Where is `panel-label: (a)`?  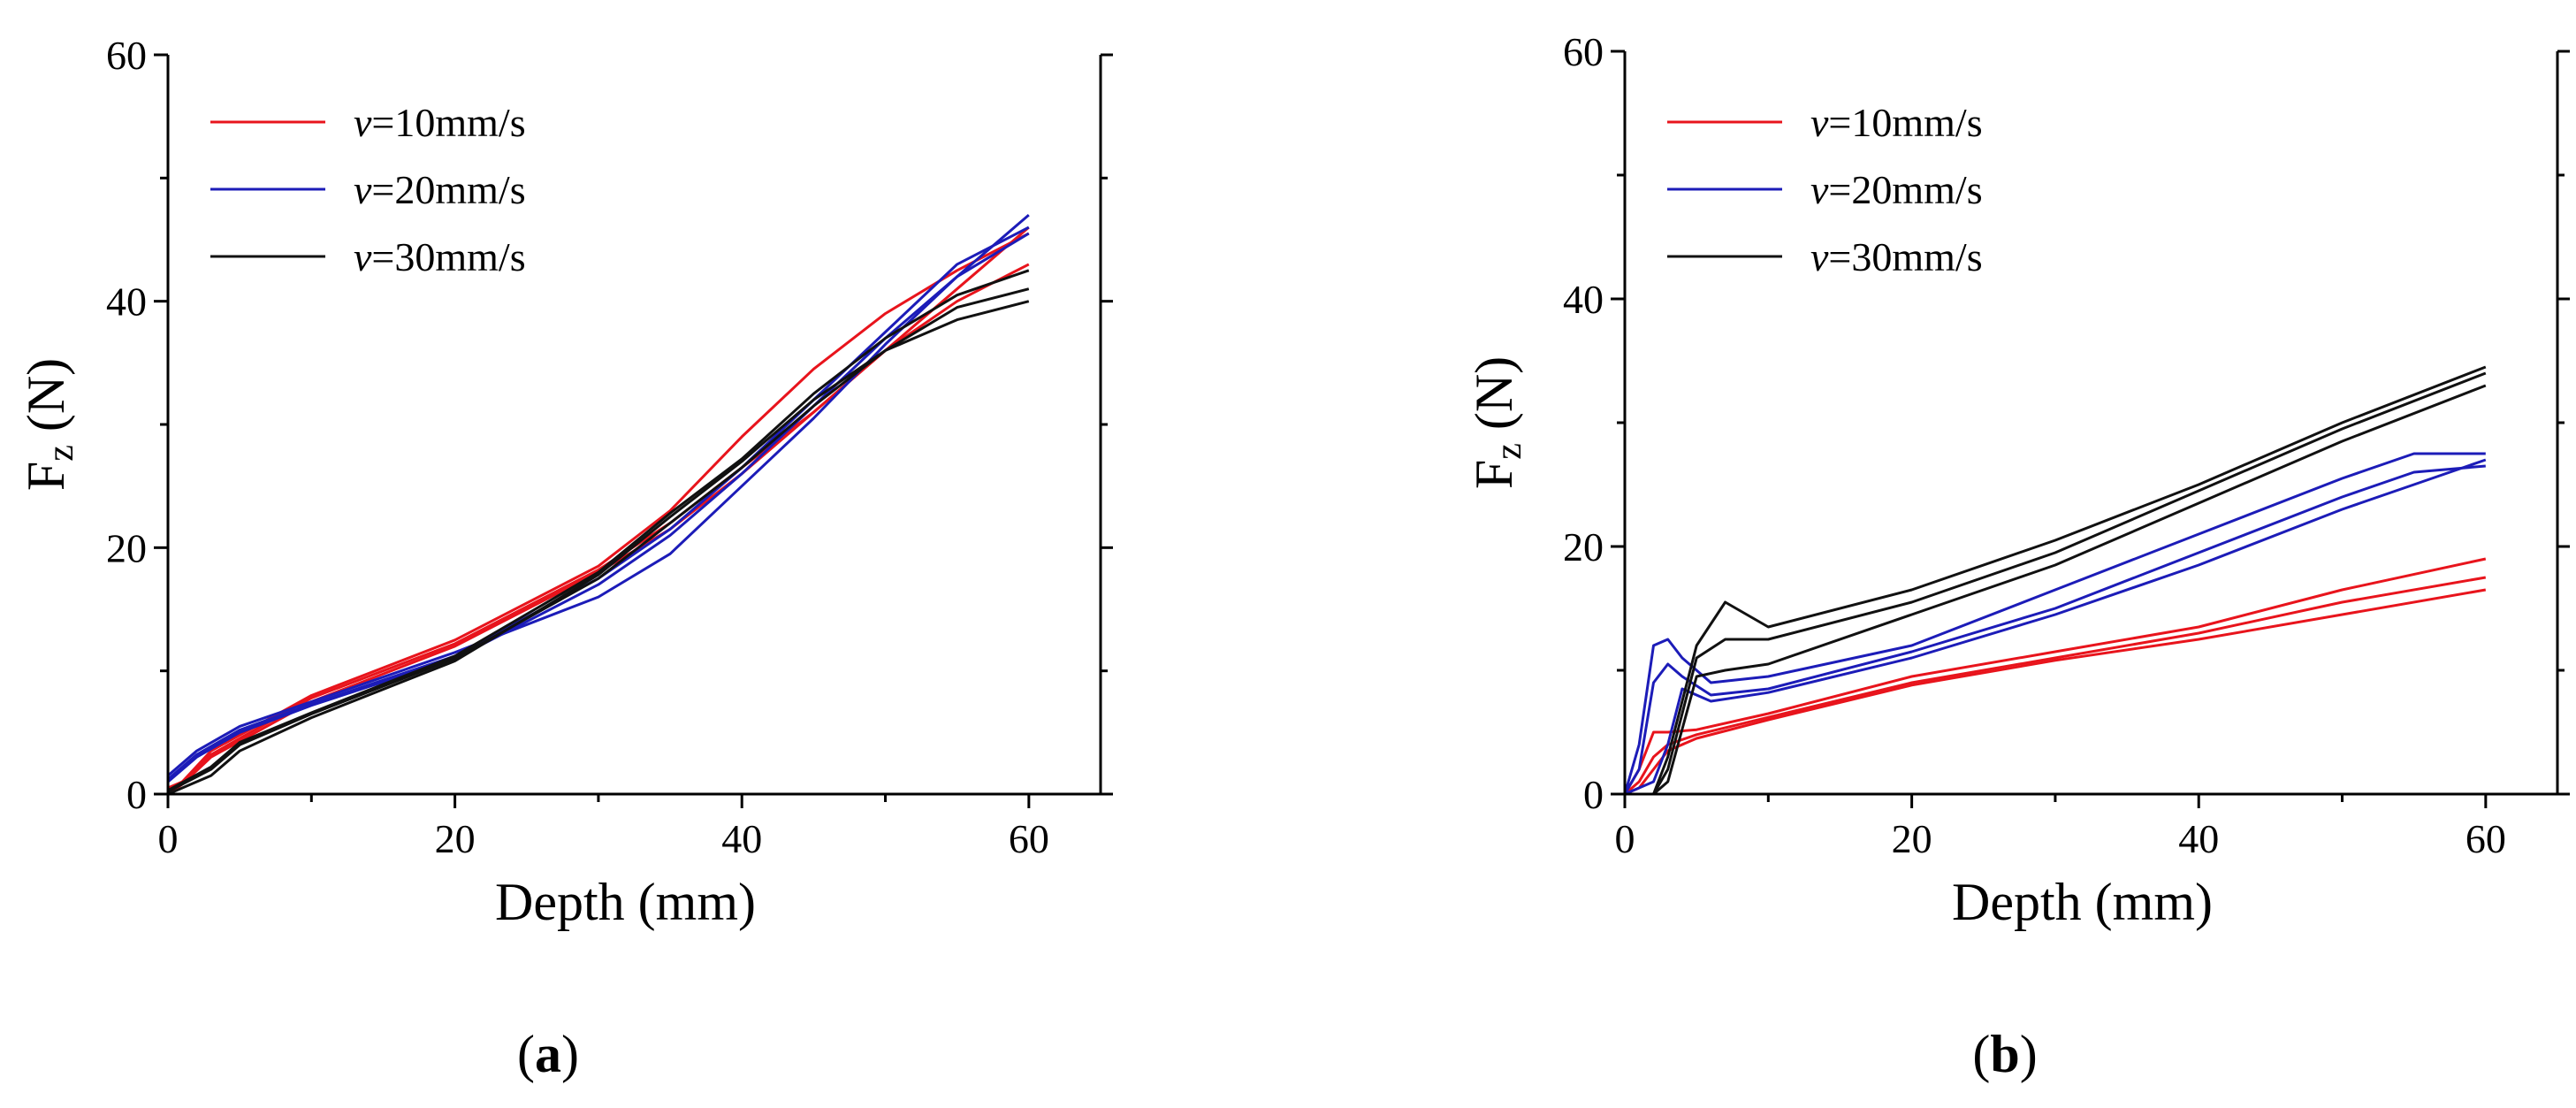 panel-label: (a) is located at coordinates (548, 1054).